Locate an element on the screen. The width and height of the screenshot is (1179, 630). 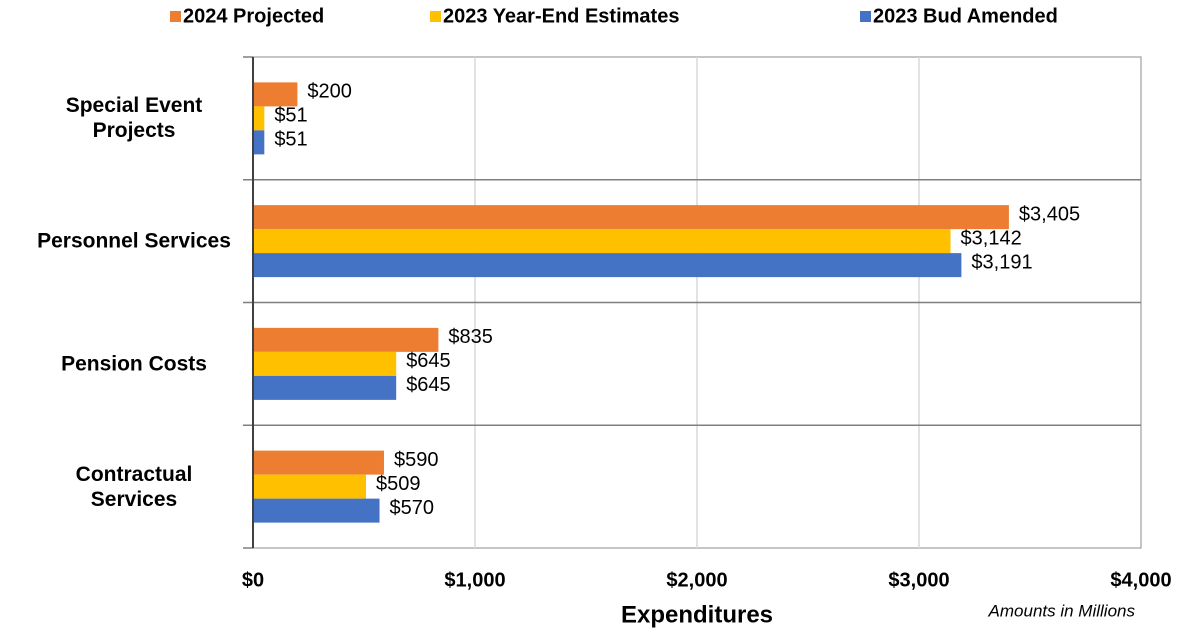
legend-label: 2024 Projected is located at coordinates (253, 16).